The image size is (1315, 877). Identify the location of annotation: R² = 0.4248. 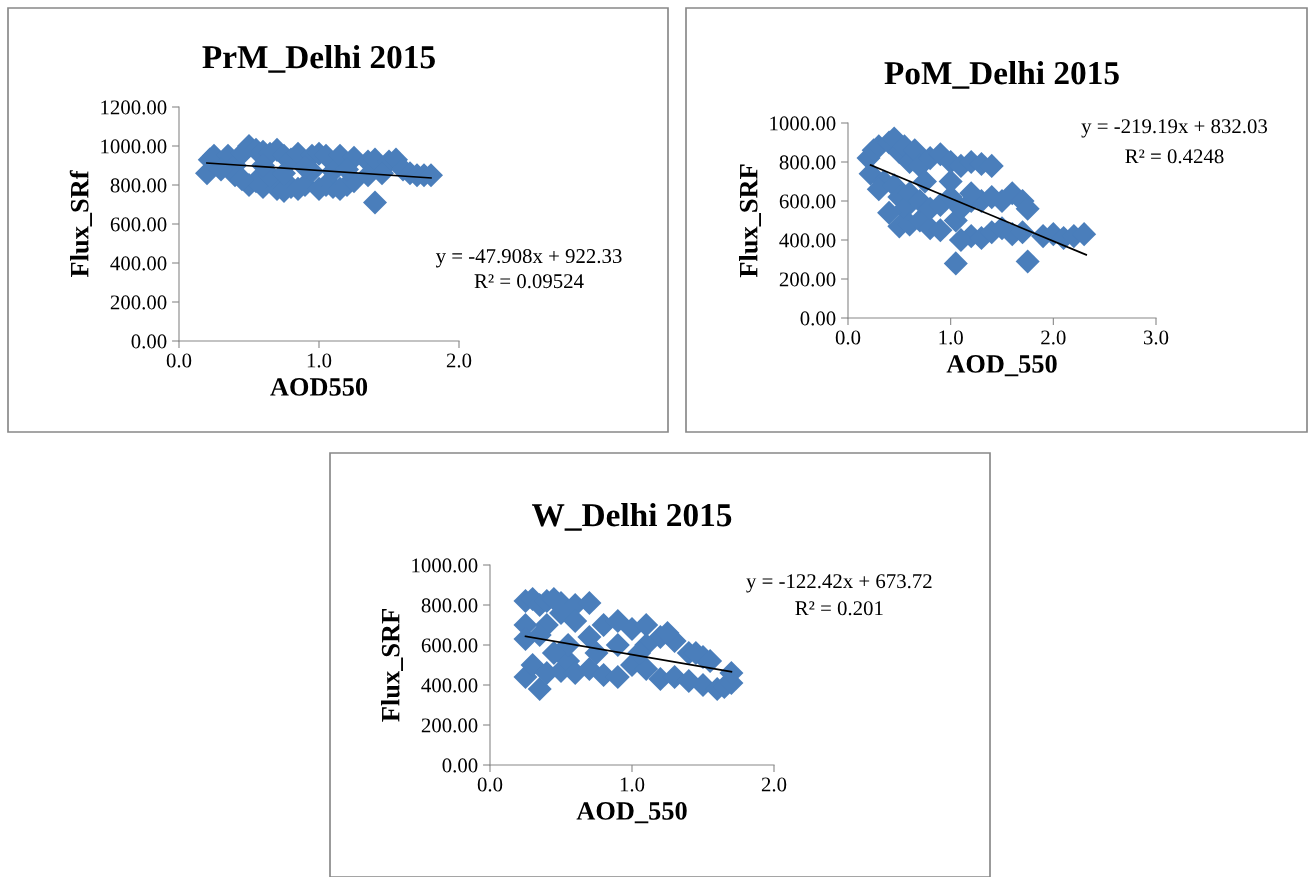
(1174, 156).